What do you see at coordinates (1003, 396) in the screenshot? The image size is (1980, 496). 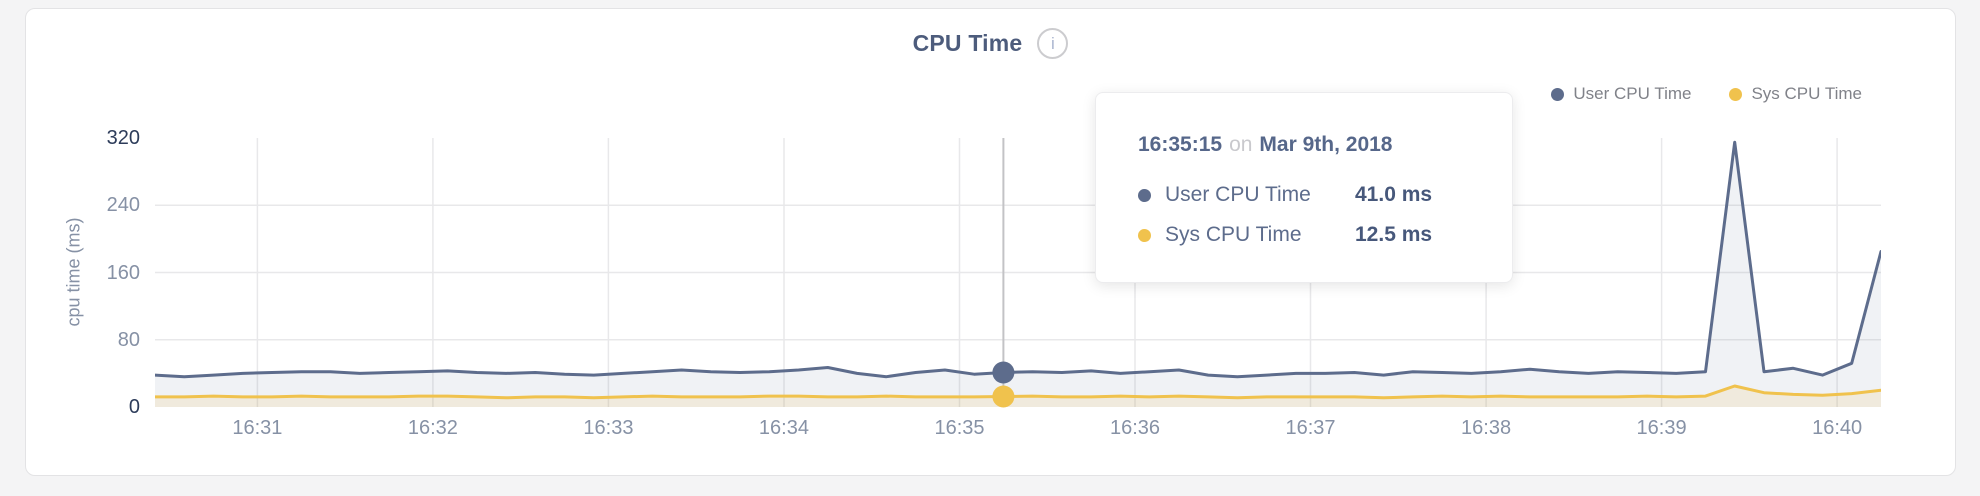 I see `hover-marker-sys-cpu-time` at bounding box center [1003, 396].